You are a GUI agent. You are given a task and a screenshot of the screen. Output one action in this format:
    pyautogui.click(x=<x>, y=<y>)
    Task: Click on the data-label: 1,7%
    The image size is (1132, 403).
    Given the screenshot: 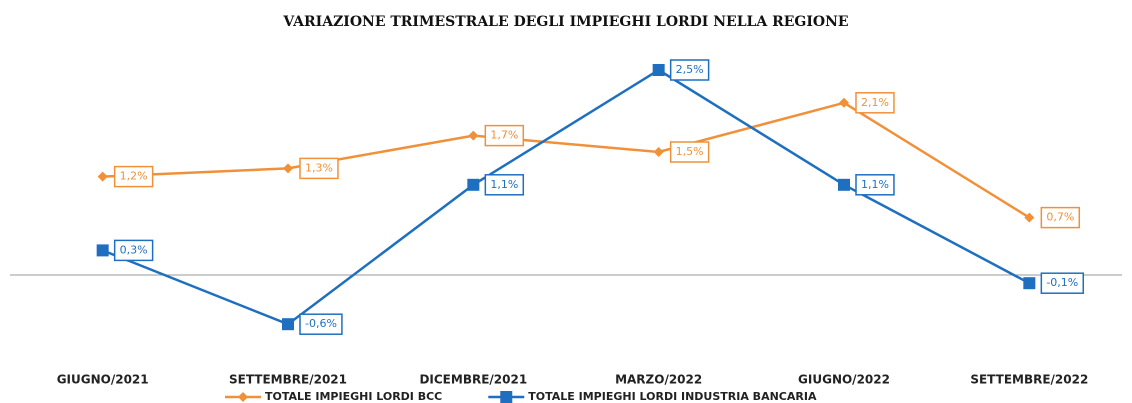 What is the action you would take?
    pyautogui.click(x=504, y=135)
    